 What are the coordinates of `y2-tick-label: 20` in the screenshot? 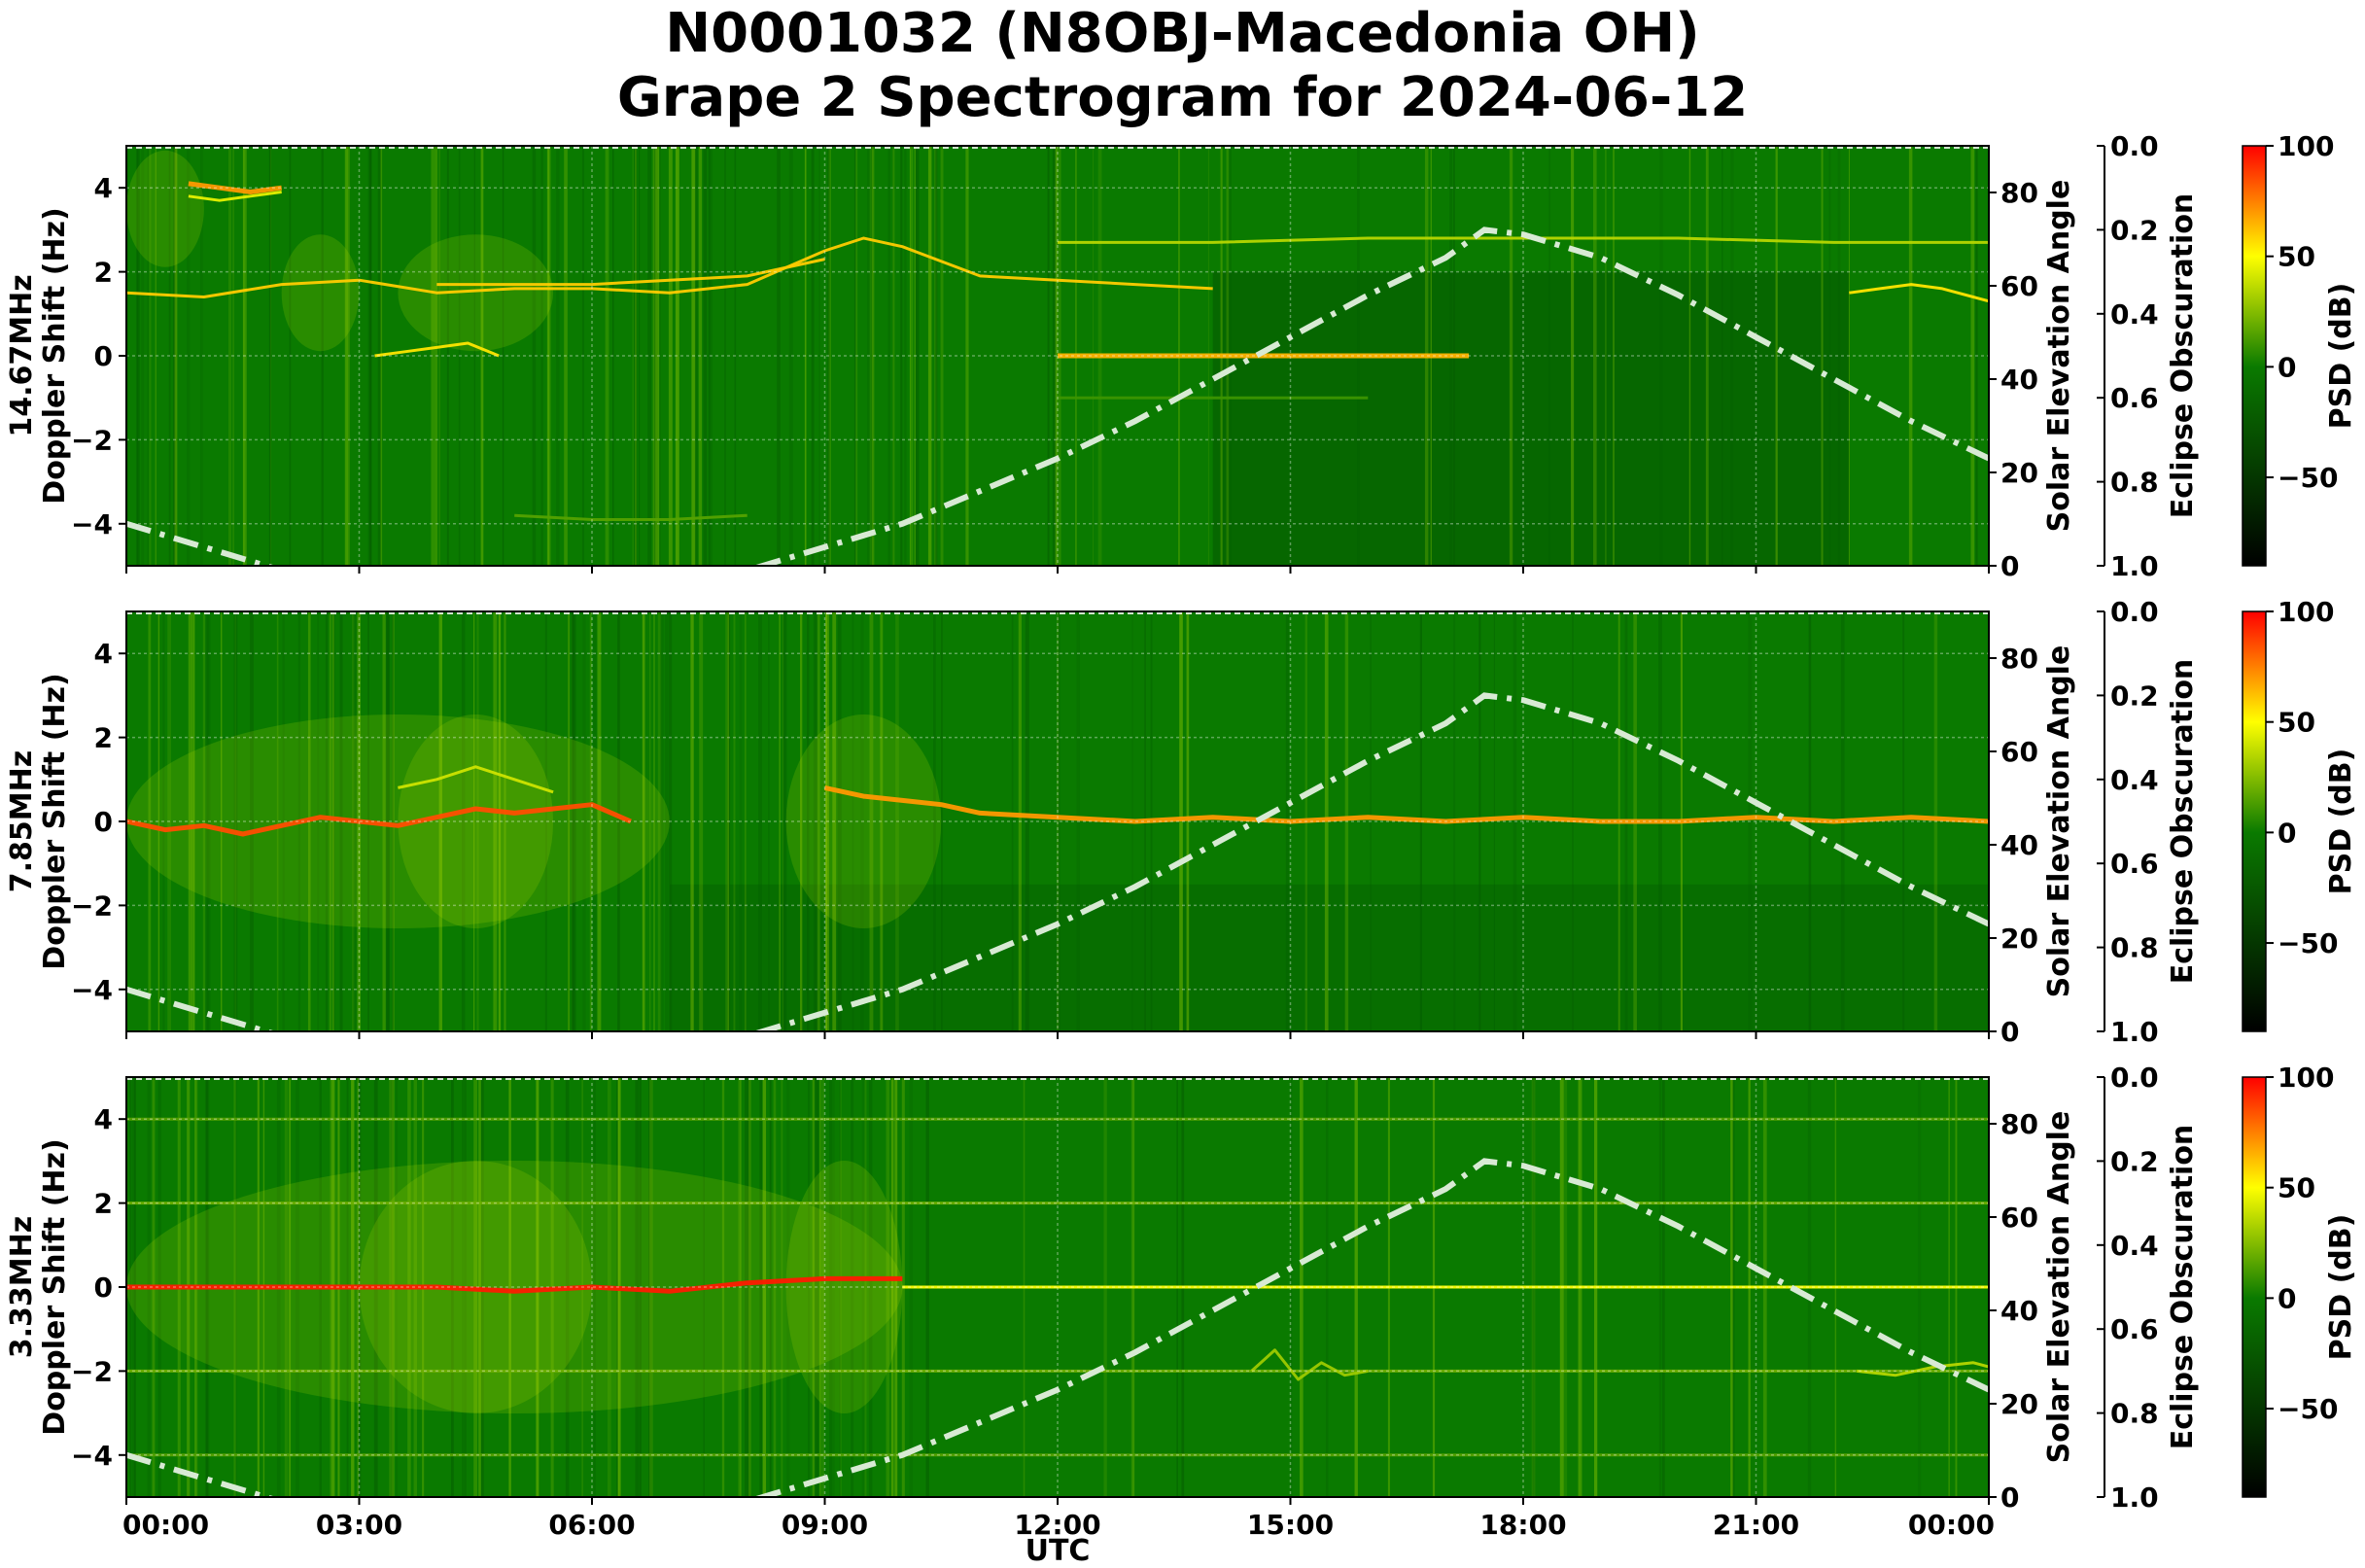 It's located at (2019, 939).